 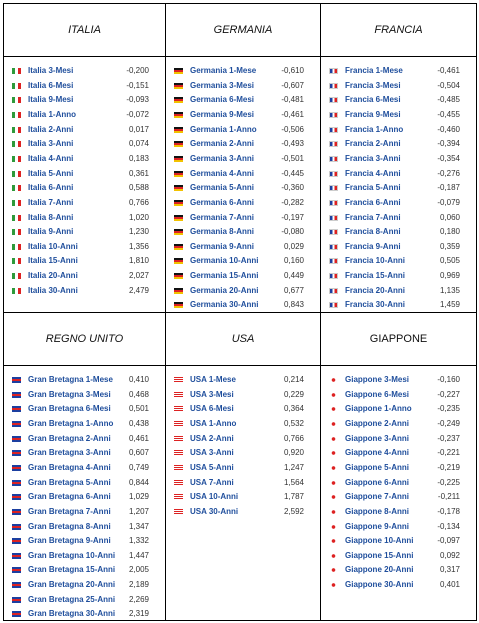 I want to click on bond-name: Germania 5-Anni, so click(x=222, y=188).